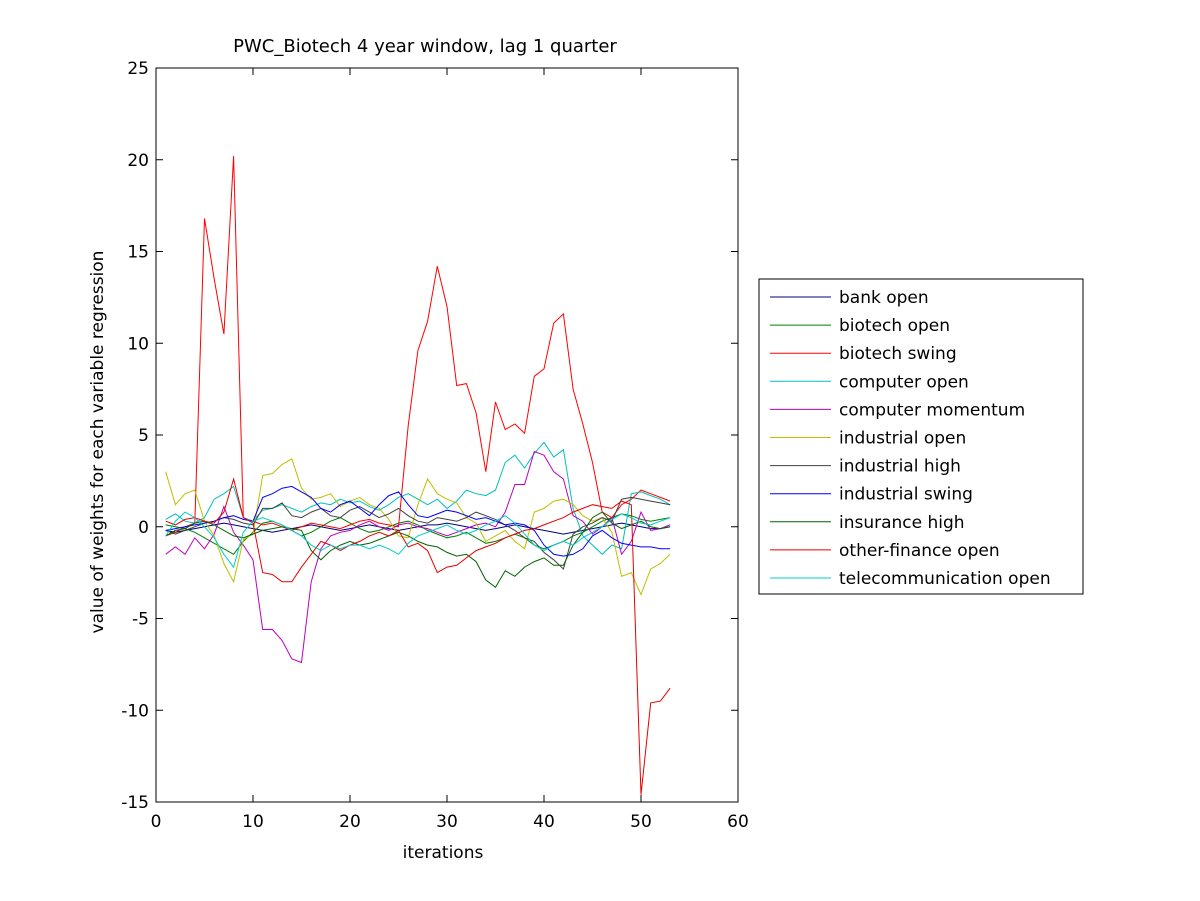 The height and width of the screenshot is (901, 1200). Describe the element at coordinates (544, 822) in the screenshot. I see `x-tick-label: 40` at that location.